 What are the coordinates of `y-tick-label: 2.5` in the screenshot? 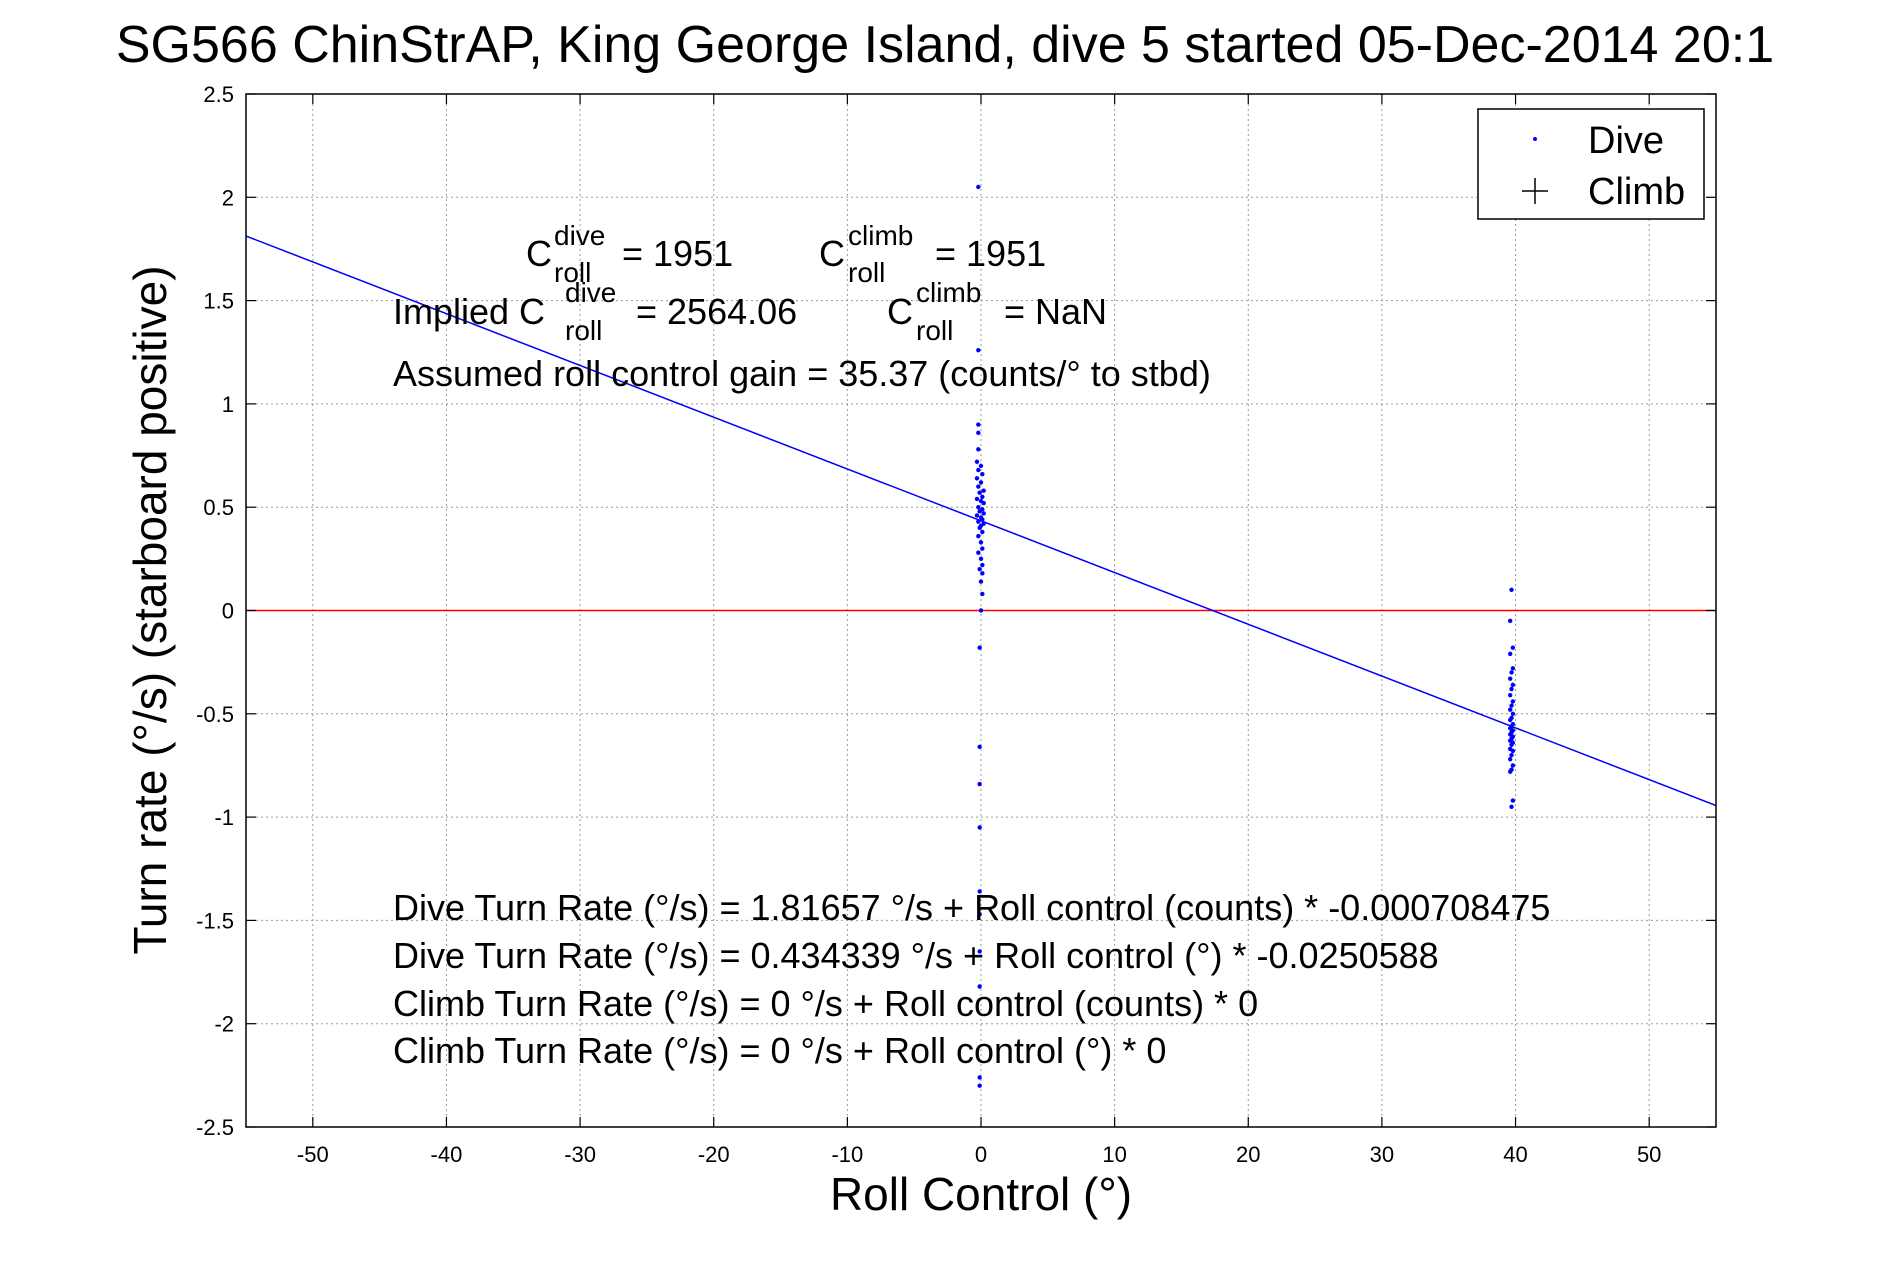 It's located at (218, 94).